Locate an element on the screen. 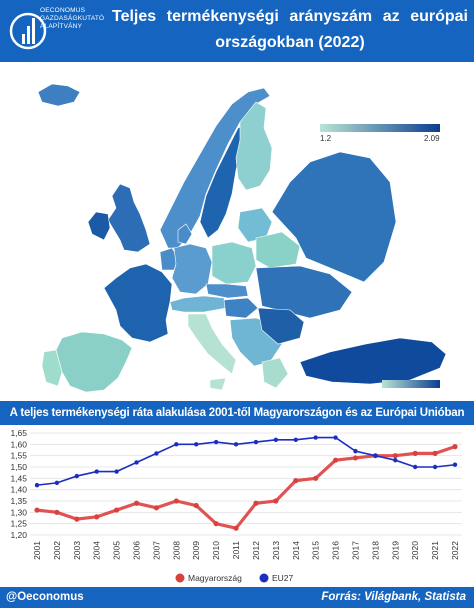 The height and width of the screenshot is (608, 474). logo-line-1: OECONOMUS is located at coordinates (63, 10).